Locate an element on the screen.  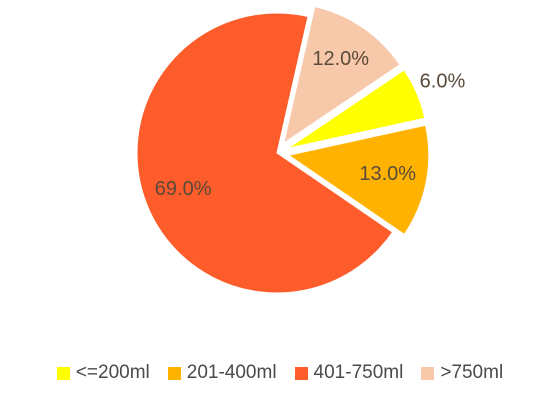
legend-item-401-750: 401-750ml is located at coordinates (349, 373).